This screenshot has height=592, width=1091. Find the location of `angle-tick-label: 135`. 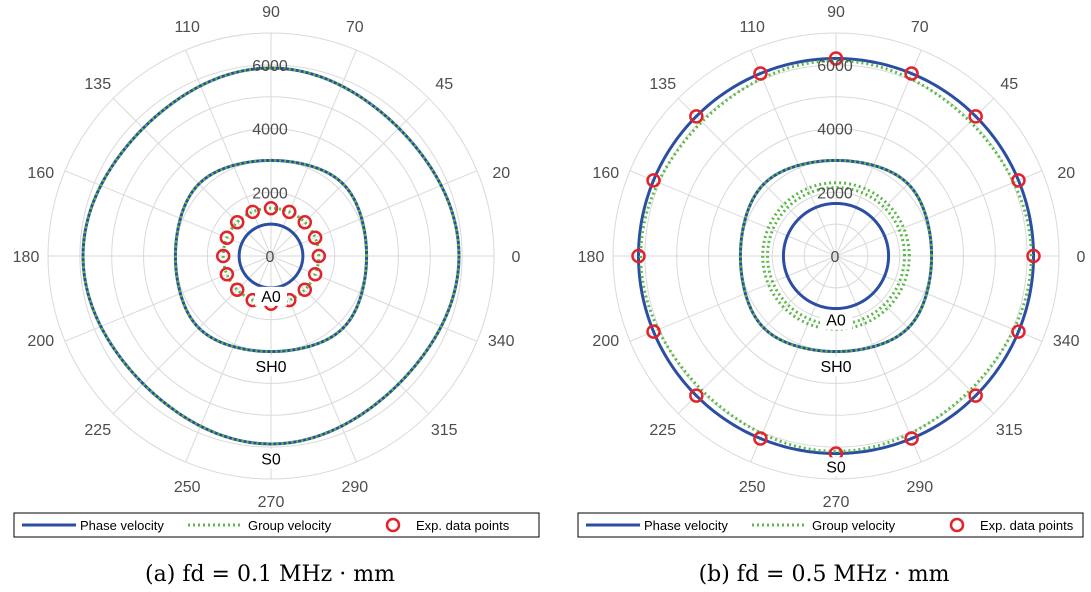

angle-tick-label: 135 is located at coordinates (662, 84).